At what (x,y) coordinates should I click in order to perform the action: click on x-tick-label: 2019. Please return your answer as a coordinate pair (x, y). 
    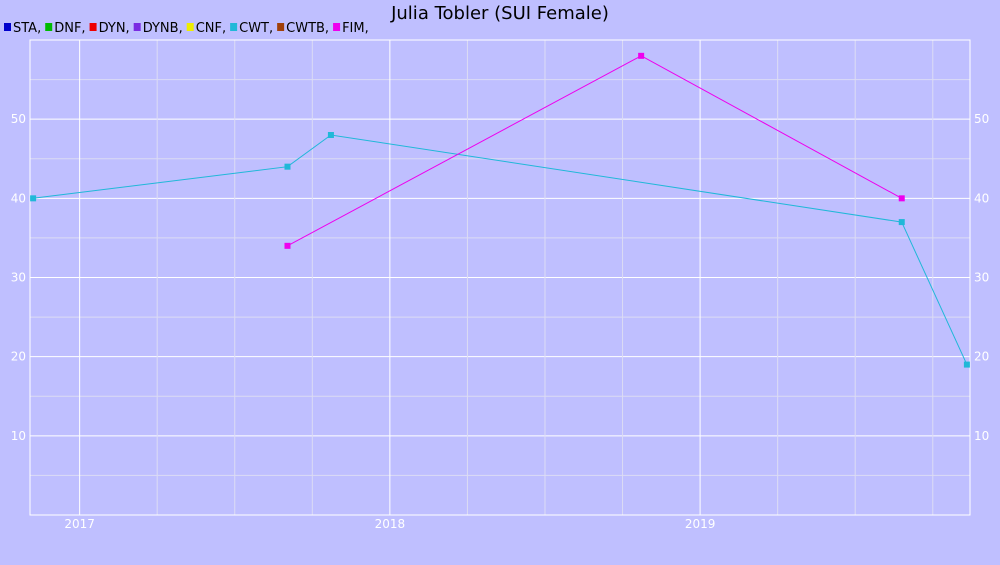
    Looking at the image, I should click on (700, 524).